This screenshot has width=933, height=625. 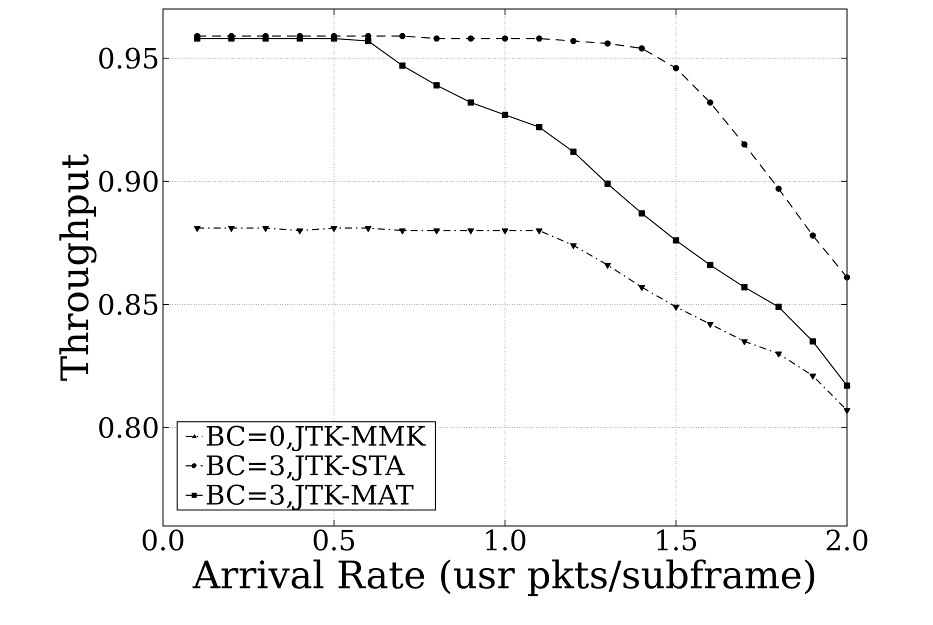 I want to click on y-tick-label: 0.90, so click(x=128, y=181).